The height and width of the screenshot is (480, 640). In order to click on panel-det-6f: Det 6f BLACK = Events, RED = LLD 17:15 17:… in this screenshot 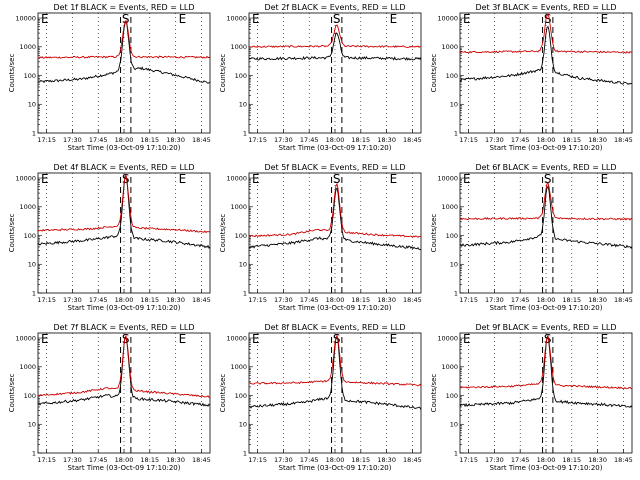, I will do `click(531, 237)`.